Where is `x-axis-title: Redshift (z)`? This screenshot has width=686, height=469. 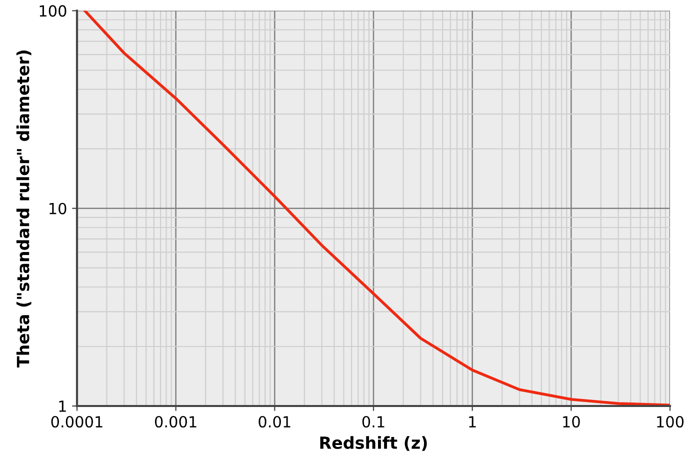 x-axis-title: Redshift (z) is located at coordinates (373, 443).